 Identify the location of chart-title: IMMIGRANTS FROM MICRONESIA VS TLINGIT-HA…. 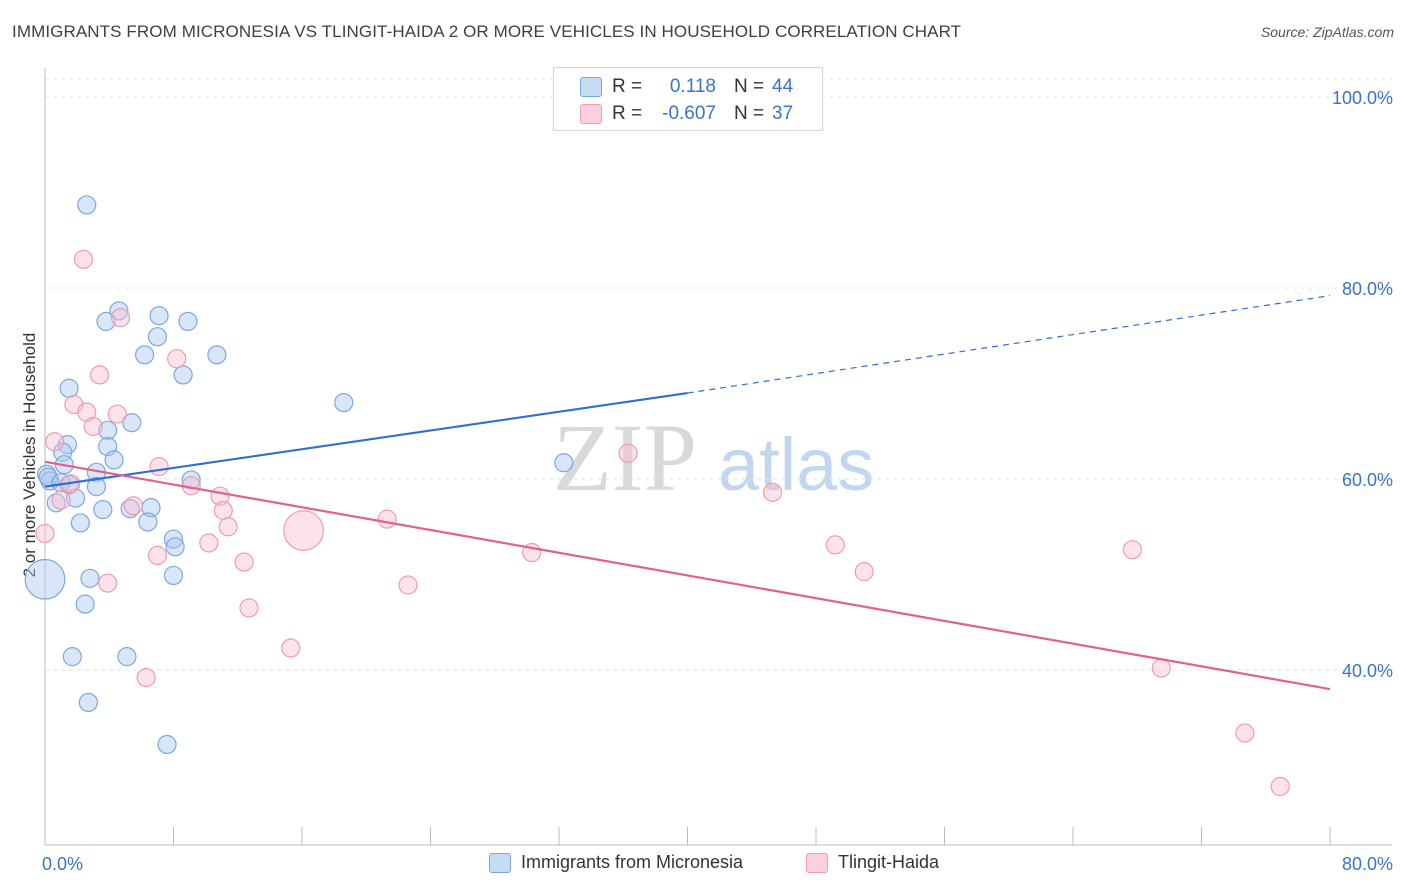
(487, 31).